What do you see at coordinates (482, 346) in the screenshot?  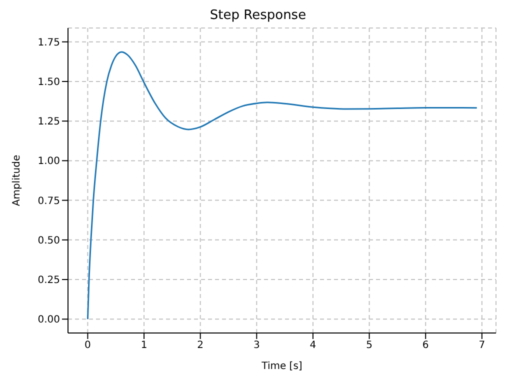 I see `x-tick-label: 7` at bounding box center [482, 346].